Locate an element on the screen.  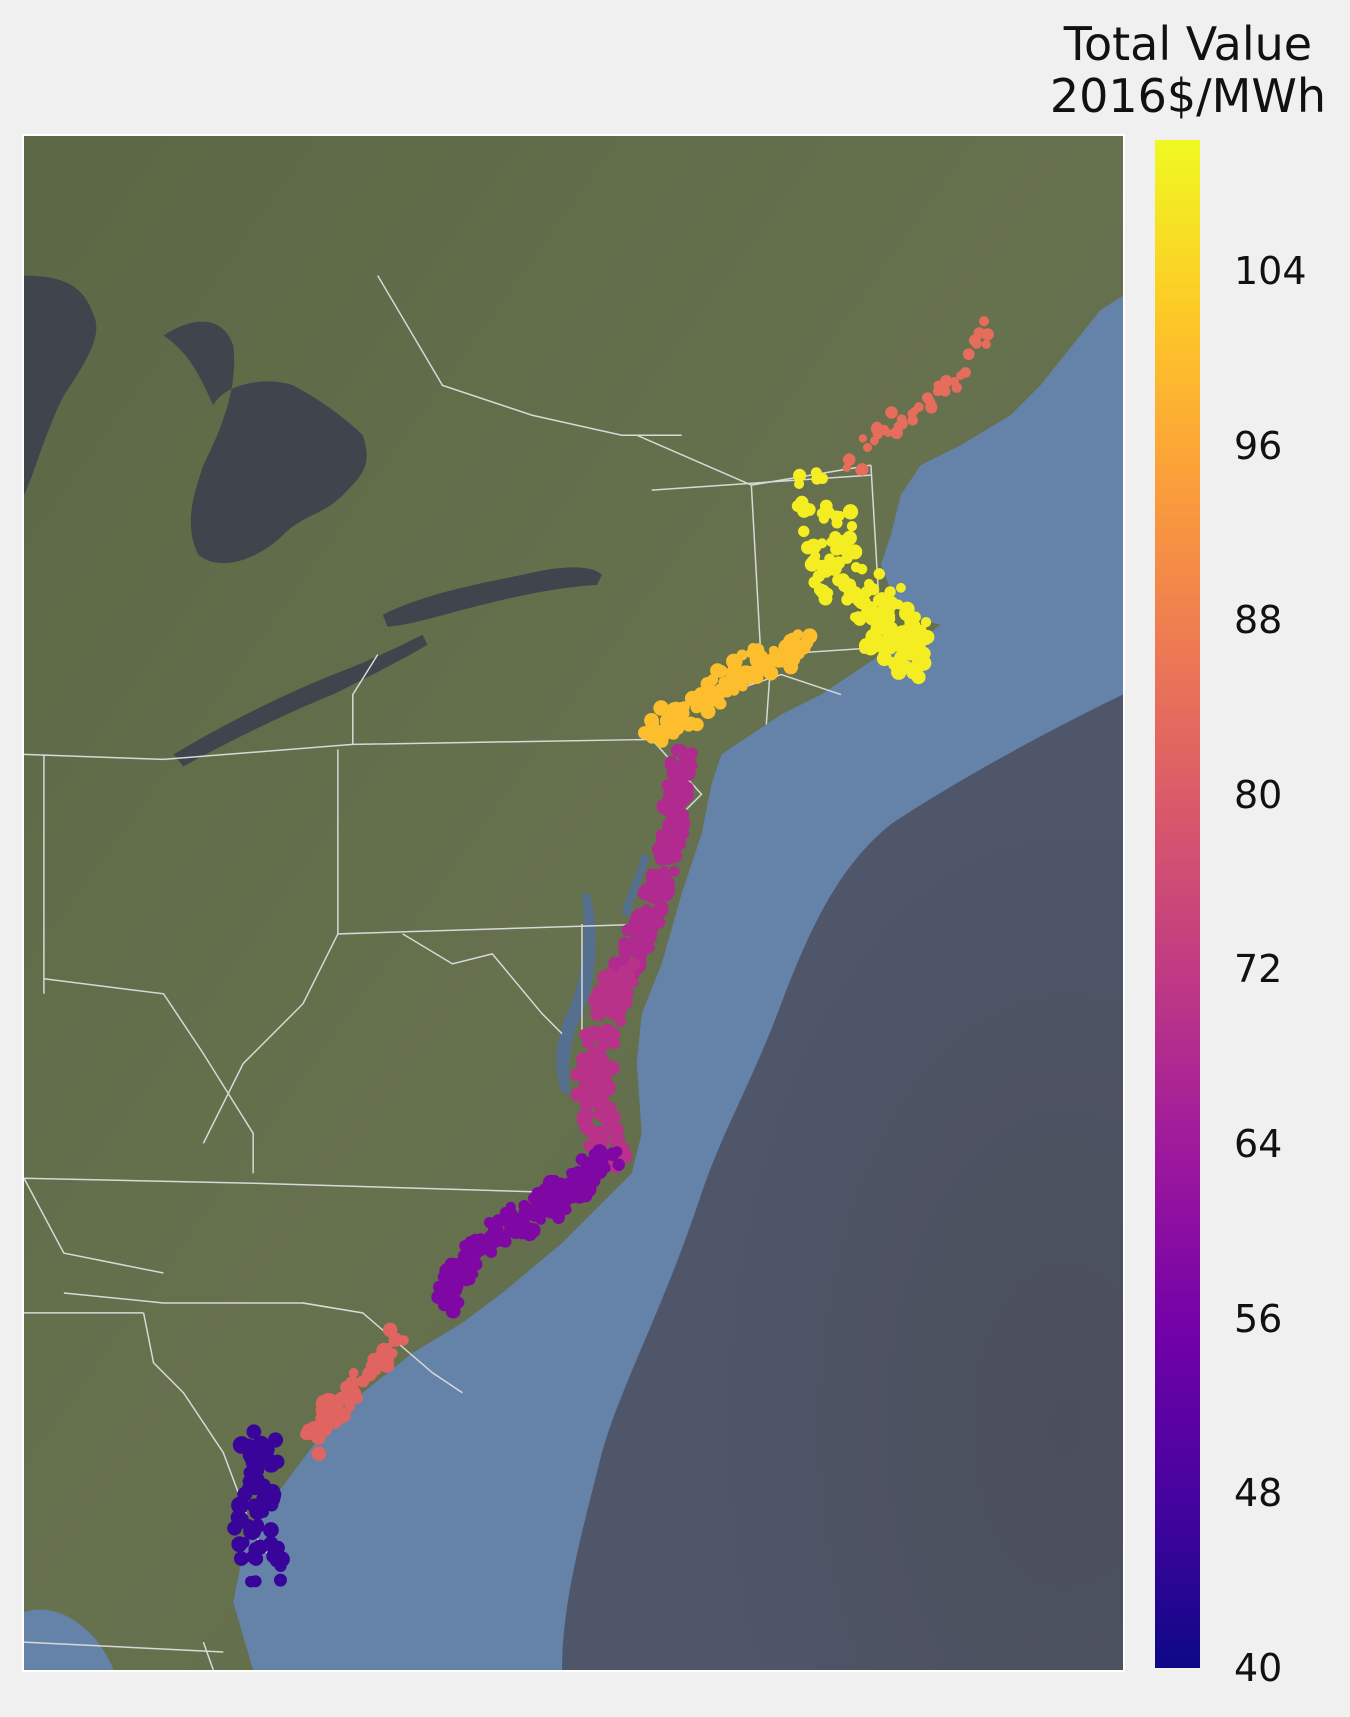
colorbar-tick-label: 64 is located at coordinates (1258, 1144).